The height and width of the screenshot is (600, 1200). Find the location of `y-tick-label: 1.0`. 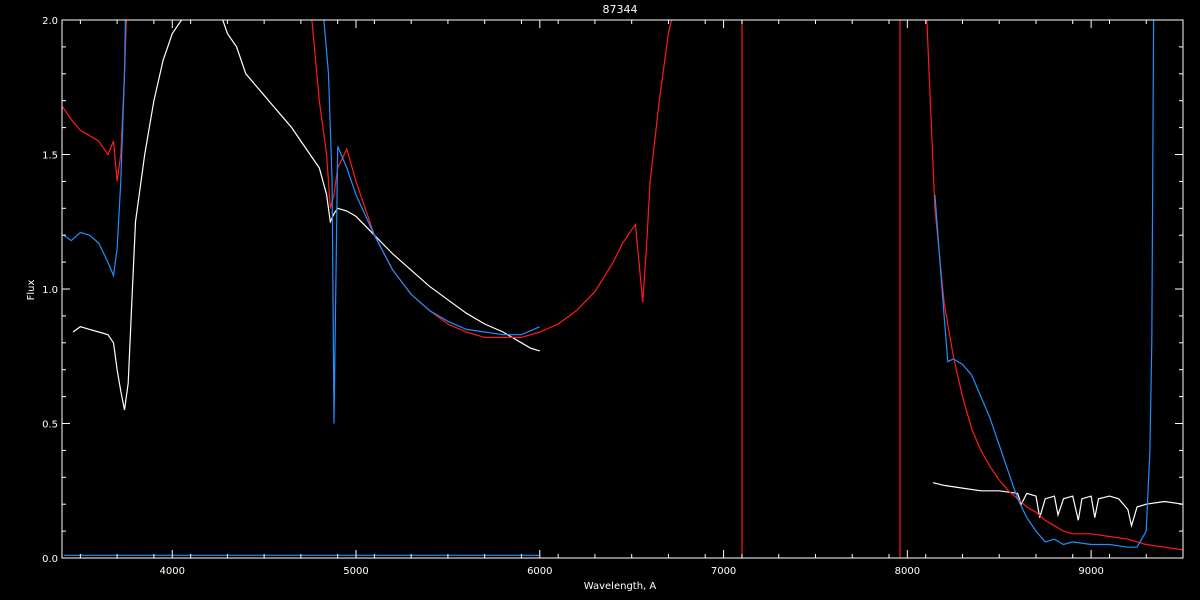

y-tick-label: 1.0 is located at coordinates (50, 290).